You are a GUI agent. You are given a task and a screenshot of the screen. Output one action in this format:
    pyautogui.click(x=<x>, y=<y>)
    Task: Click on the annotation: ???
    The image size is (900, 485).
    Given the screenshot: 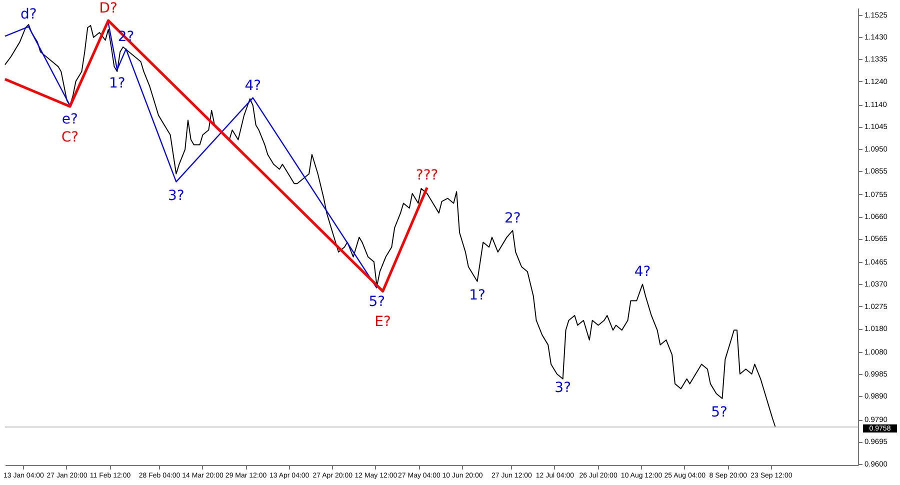 What is the action you would take?
    pyautogui.click(x=427, y=176)
    